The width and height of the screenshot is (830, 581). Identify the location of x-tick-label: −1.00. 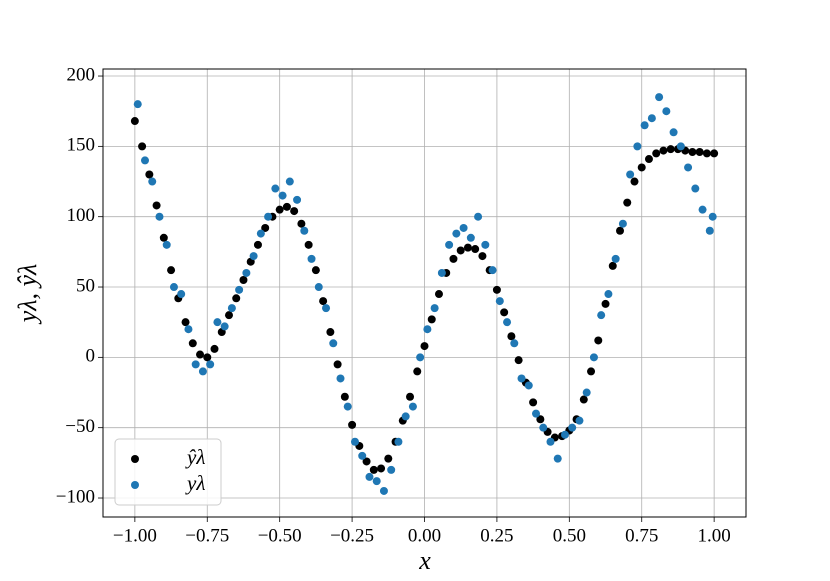
(135, 535).